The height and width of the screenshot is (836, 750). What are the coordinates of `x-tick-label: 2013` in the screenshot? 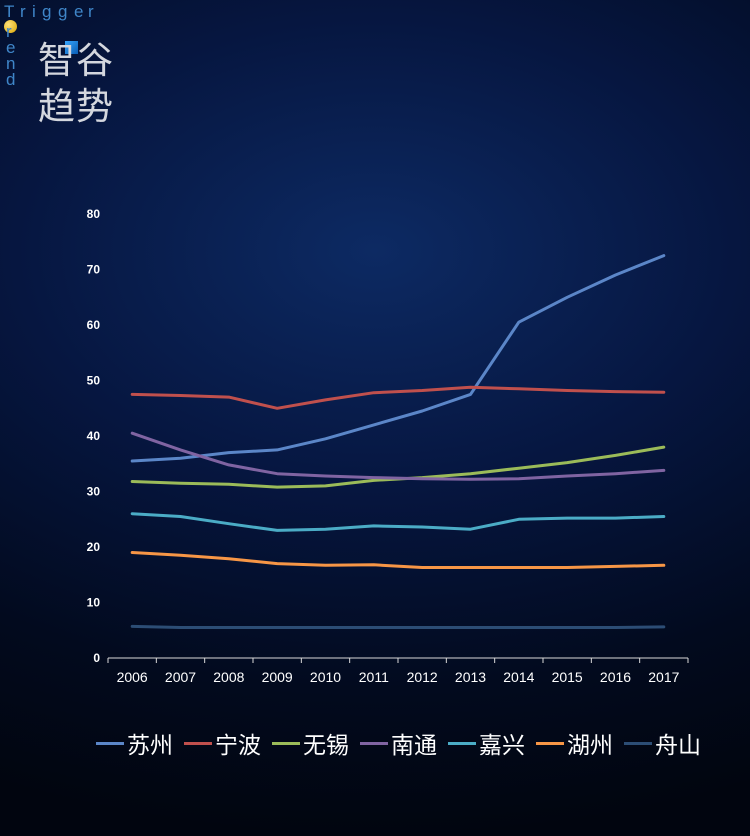 It's located at (470, 677).